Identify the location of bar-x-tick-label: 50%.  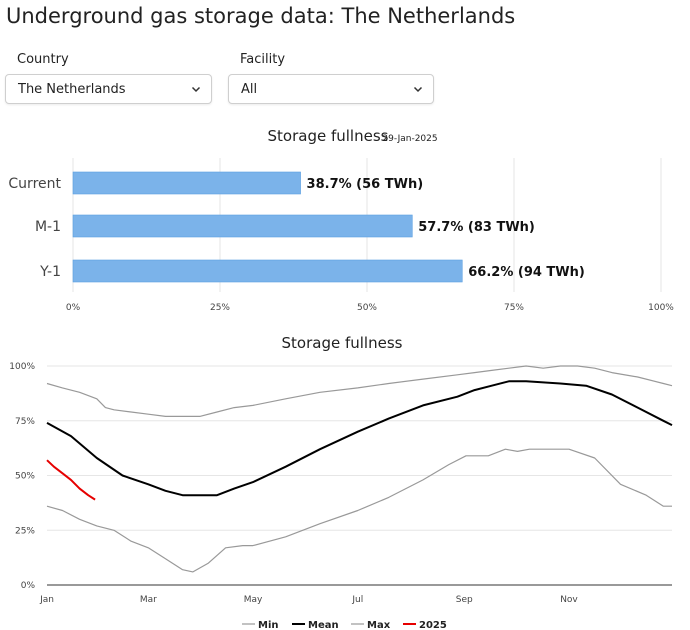
(367, 308).